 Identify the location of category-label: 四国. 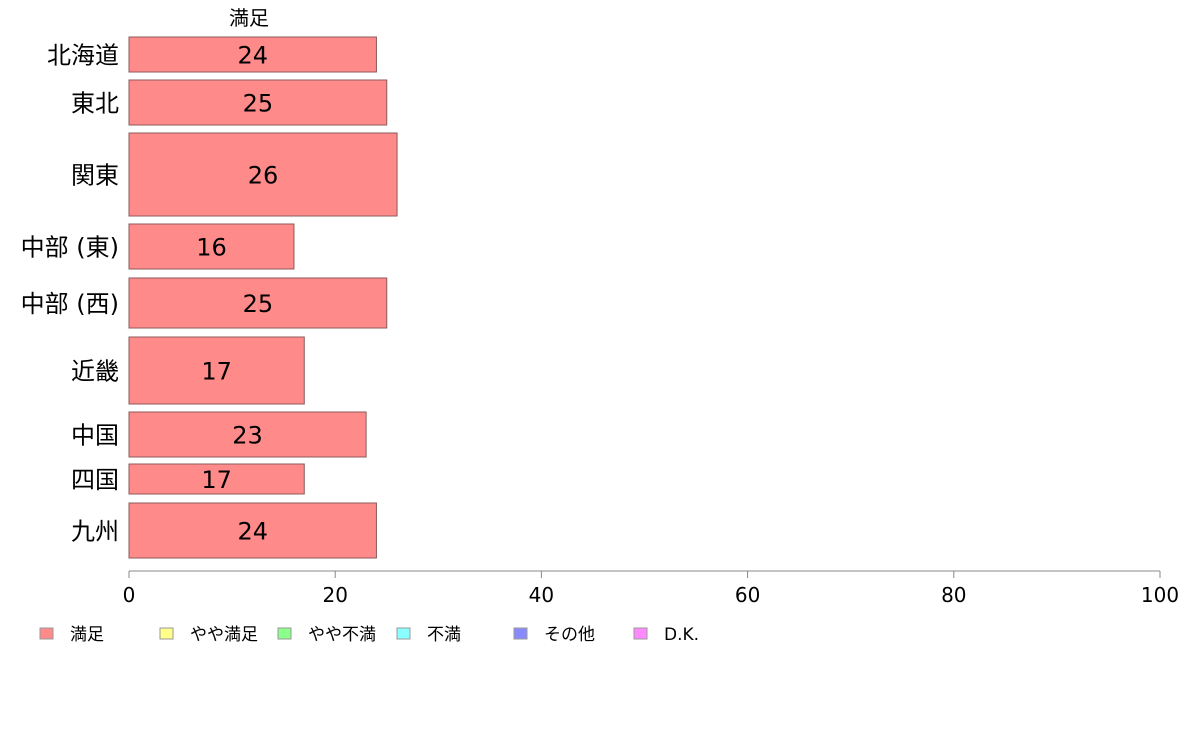
(95, 480).